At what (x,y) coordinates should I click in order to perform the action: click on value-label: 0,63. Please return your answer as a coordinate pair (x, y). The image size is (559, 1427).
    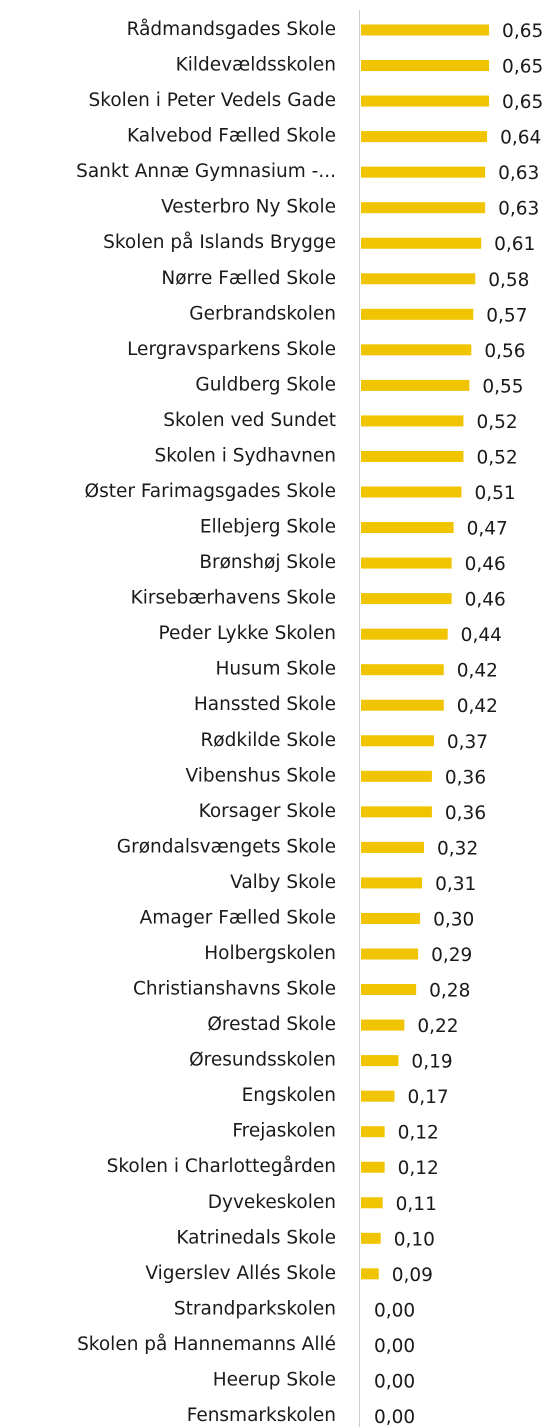
    Looking at the image, I should click on (518, 209).